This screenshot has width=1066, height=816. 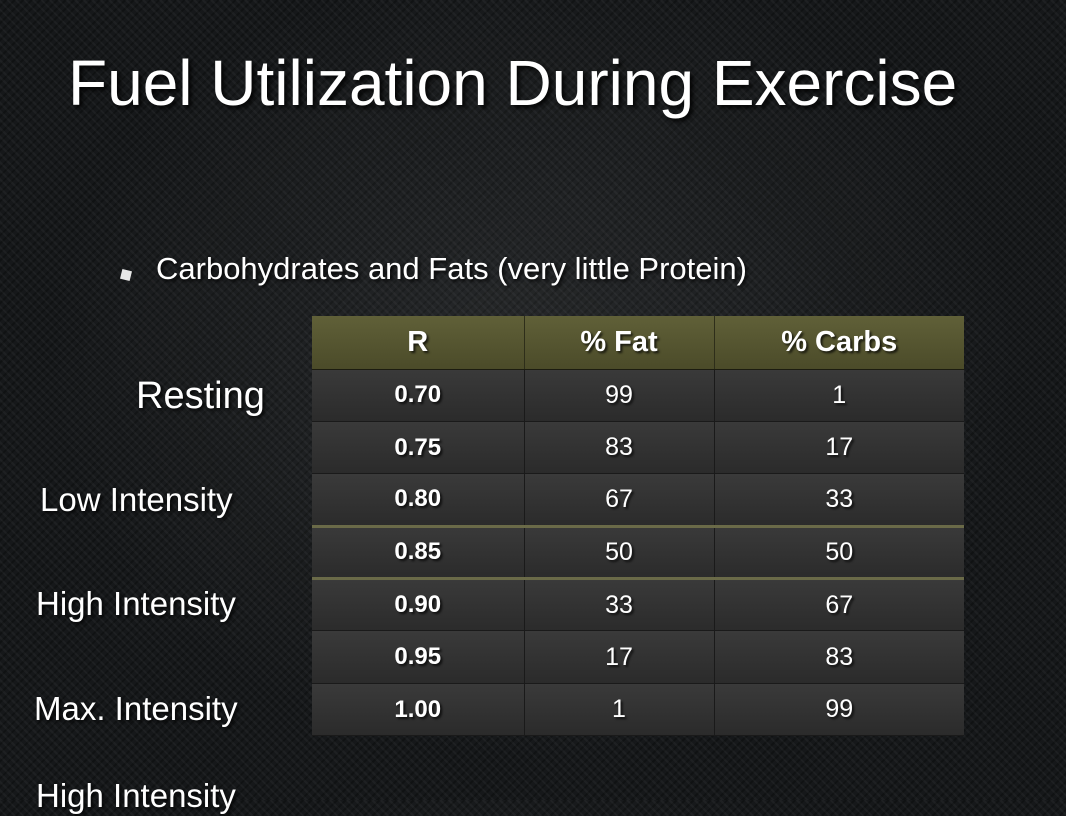 What do you see at coordinates (619, 448) in the screenshot?
I see `cell-fat: 83` at bounding box center [619, 448].